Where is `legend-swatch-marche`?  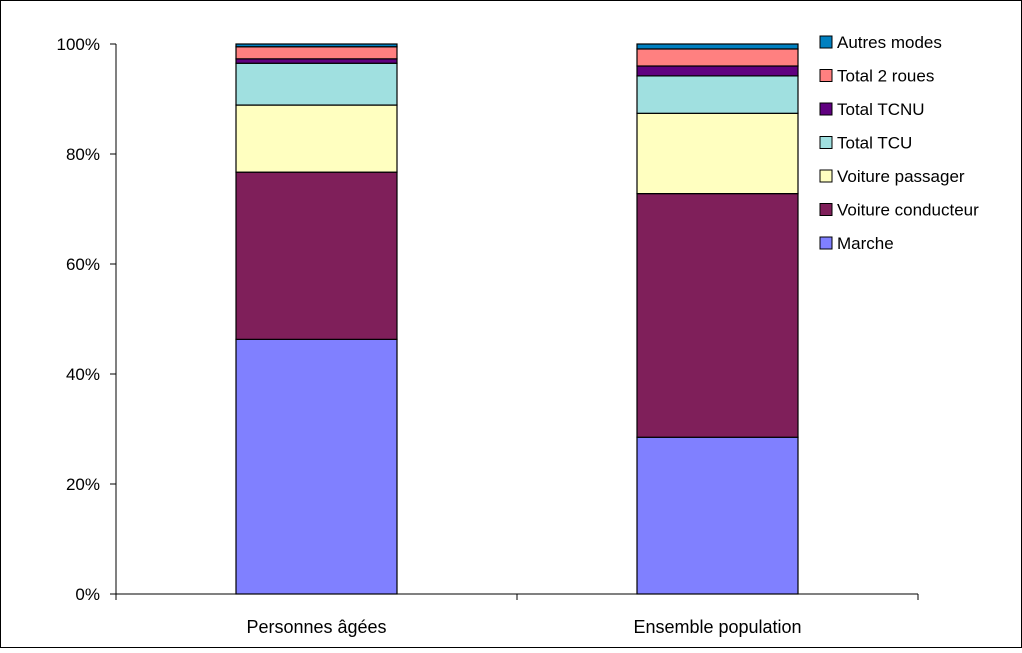 legend-swatch-marche is located at coordinates (826, 243).